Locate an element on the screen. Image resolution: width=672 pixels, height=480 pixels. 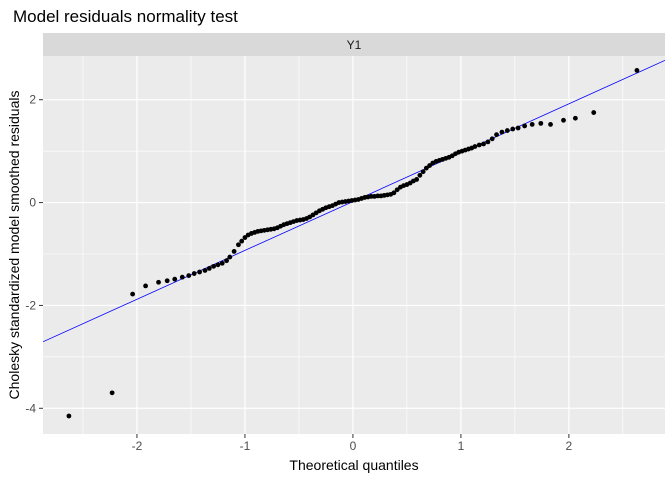
y-tick-label: -4 is located at coordinates (30, 408).